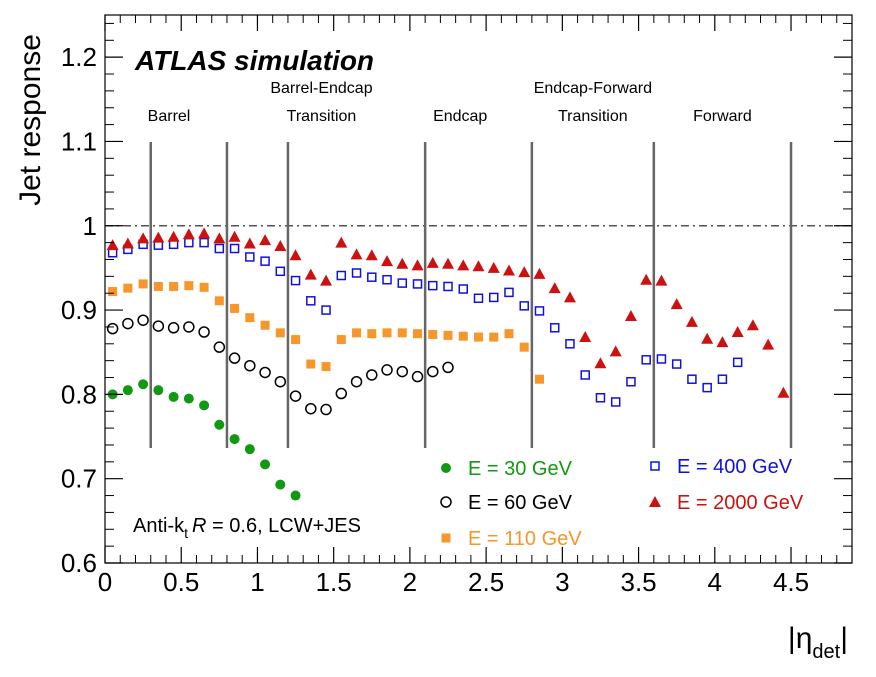 This screenshot has width=876, height=677. I want to click on region-label: Forward, so click(722, 116).